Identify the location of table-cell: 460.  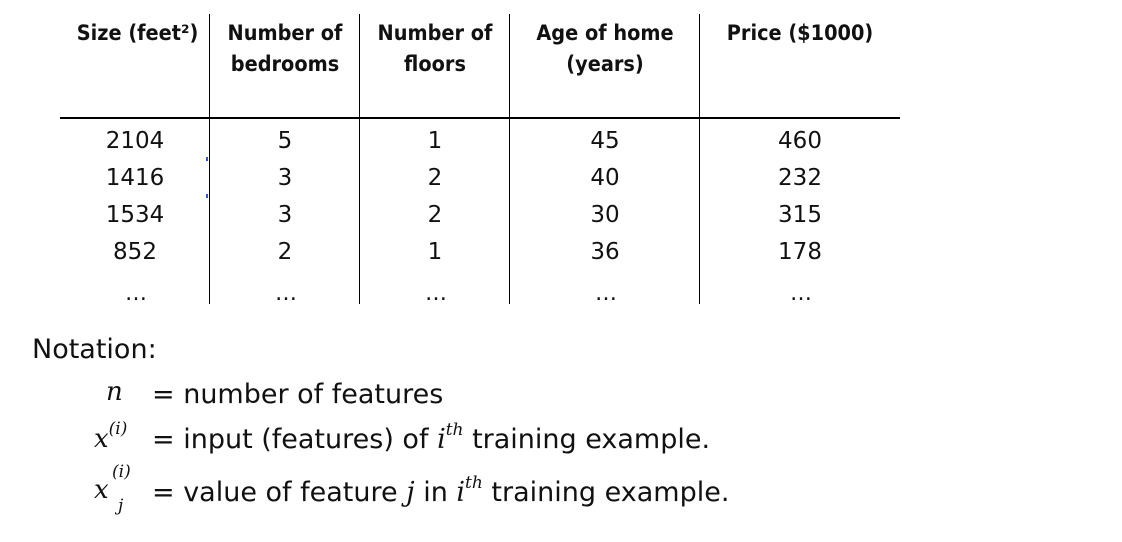
(800, 141).